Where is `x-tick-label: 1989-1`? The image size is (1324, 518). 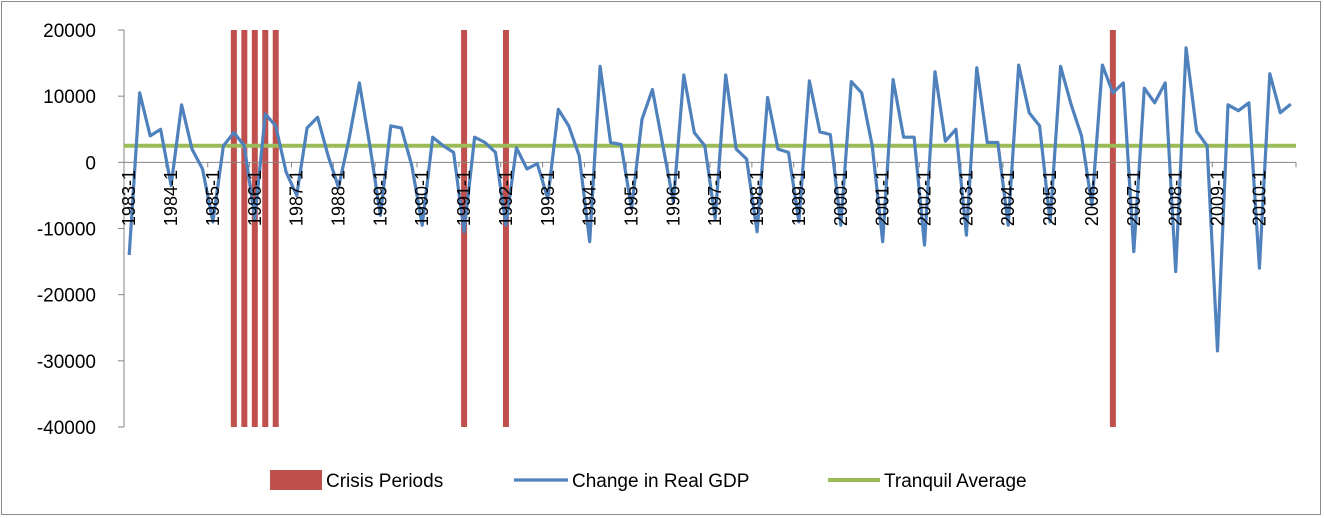 x-tick-label: 1989-1 is located at coordinates (380, 198).